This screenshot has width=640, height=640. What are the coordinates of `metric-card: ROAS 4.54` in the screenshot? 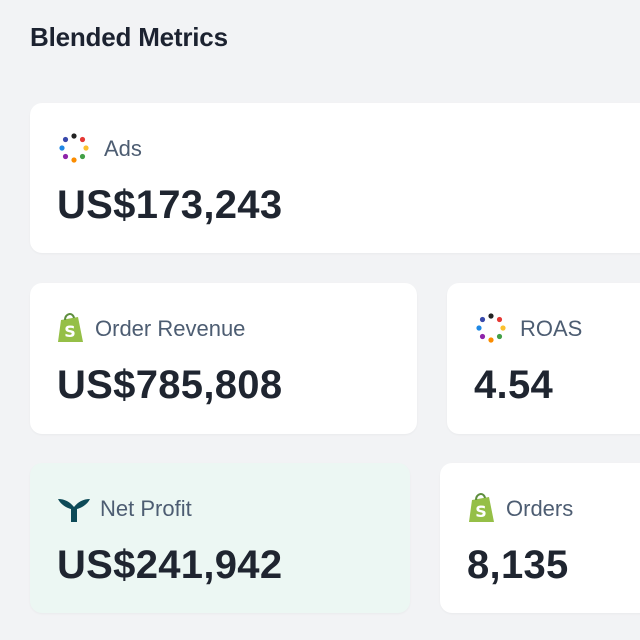 It's located at (543, 358).